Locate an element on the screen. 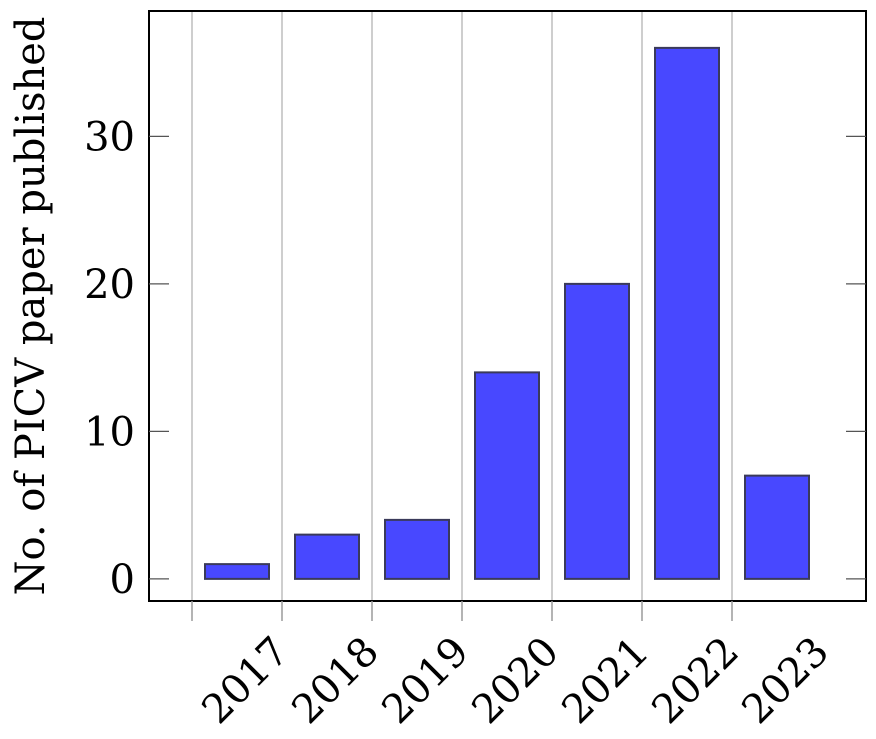 This screenshot has width=876, height=739. x-tick-label: 2018 is located at coordinates (335, 680).